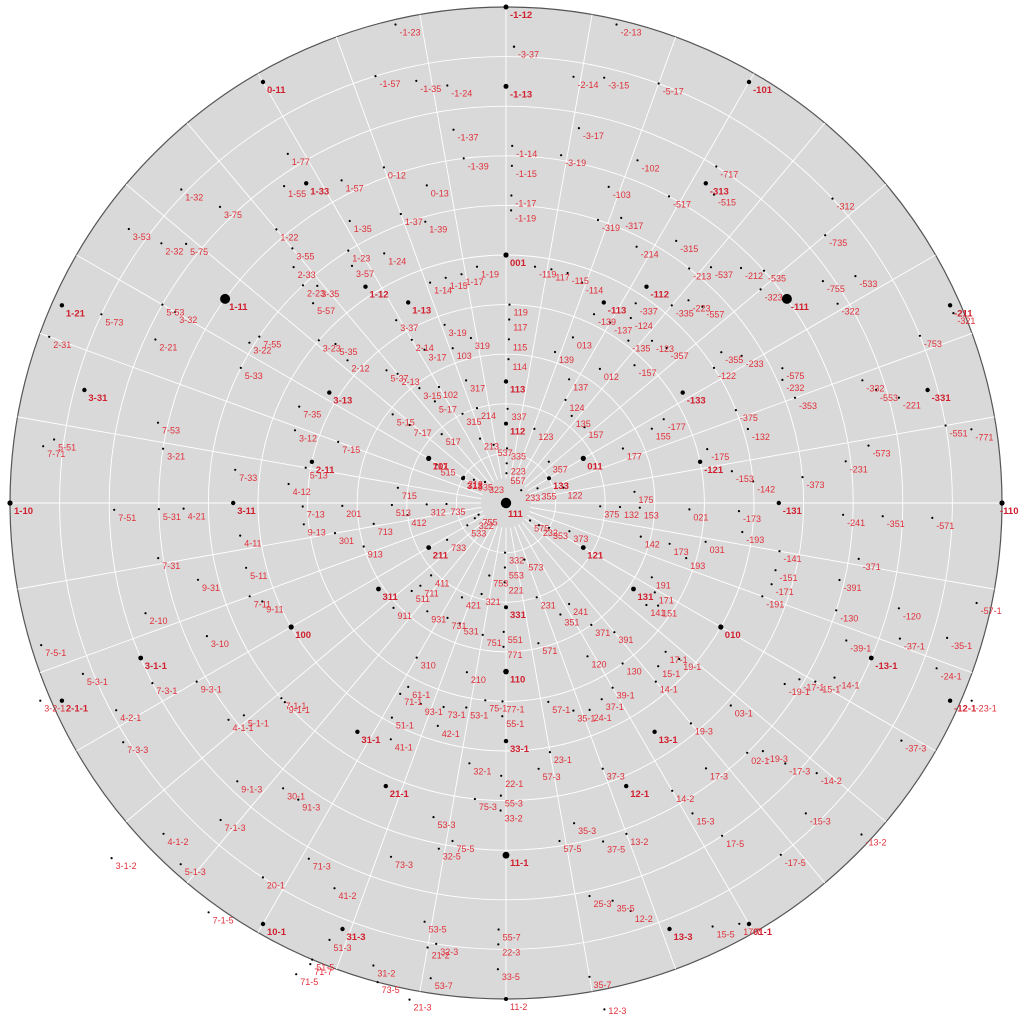 The image size is (1028, 1018). Describe the element at coordinates (450, 395) in the screenshot. I see `pole-label: 102` at that location.